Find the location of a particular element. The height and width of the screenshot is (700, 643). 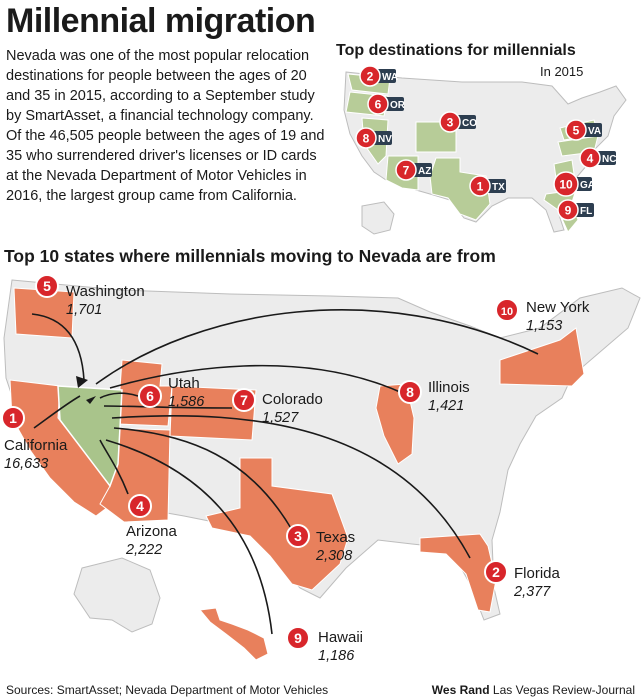

destination-badge-ga: 10 GA is located at coordinates (574, 184).